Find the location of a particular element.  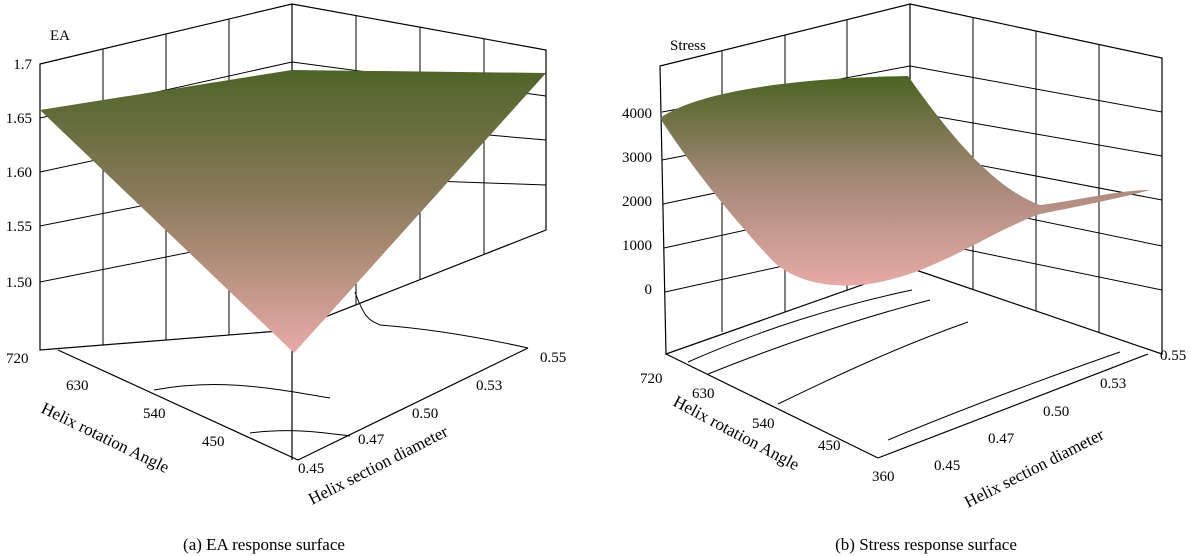

ea-x-tick-0: 720 is located at coordinates (17, 359).